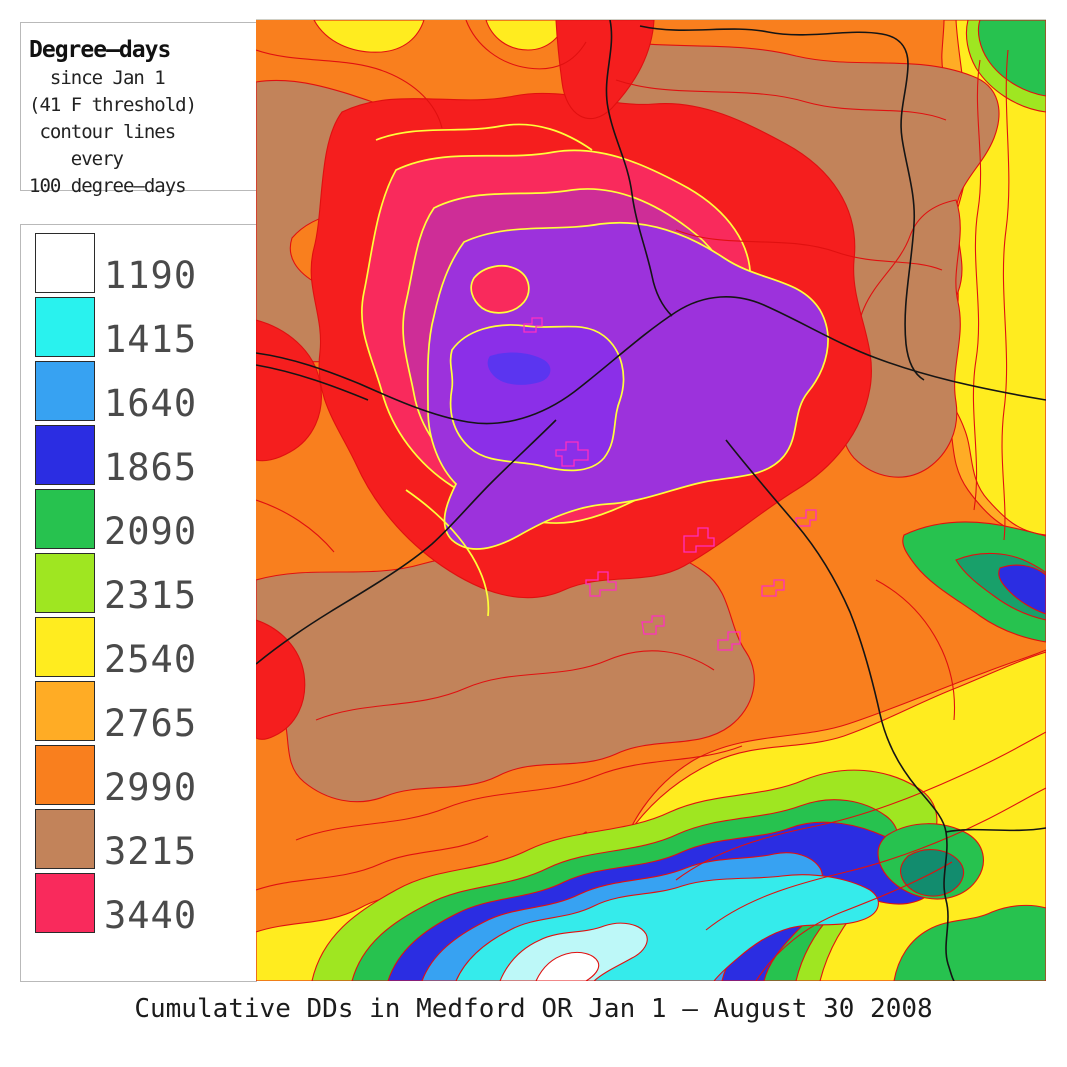 Image resolution: width=1067 pixels, height=1067 pixels. I want to click on legend-value: 1865, so click(151, 467).